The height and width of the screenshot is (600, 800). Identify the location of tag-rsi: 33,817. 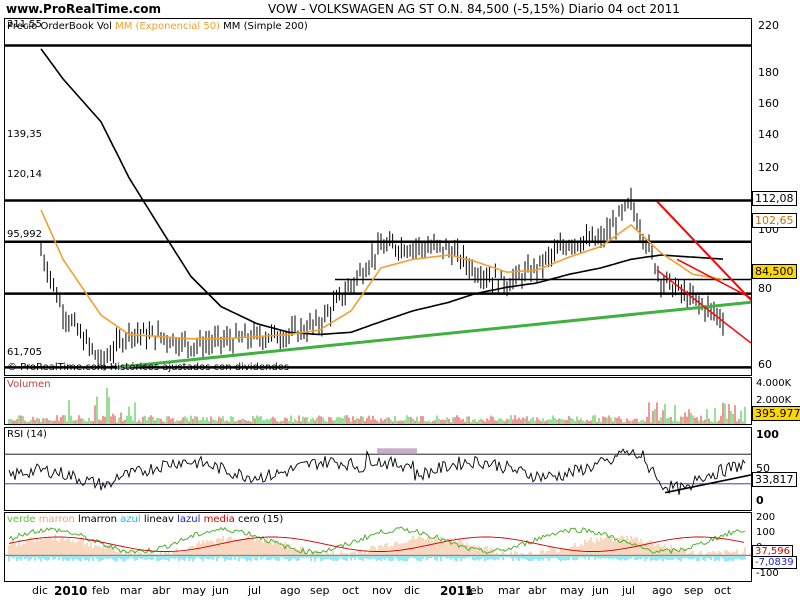
(774, 479).